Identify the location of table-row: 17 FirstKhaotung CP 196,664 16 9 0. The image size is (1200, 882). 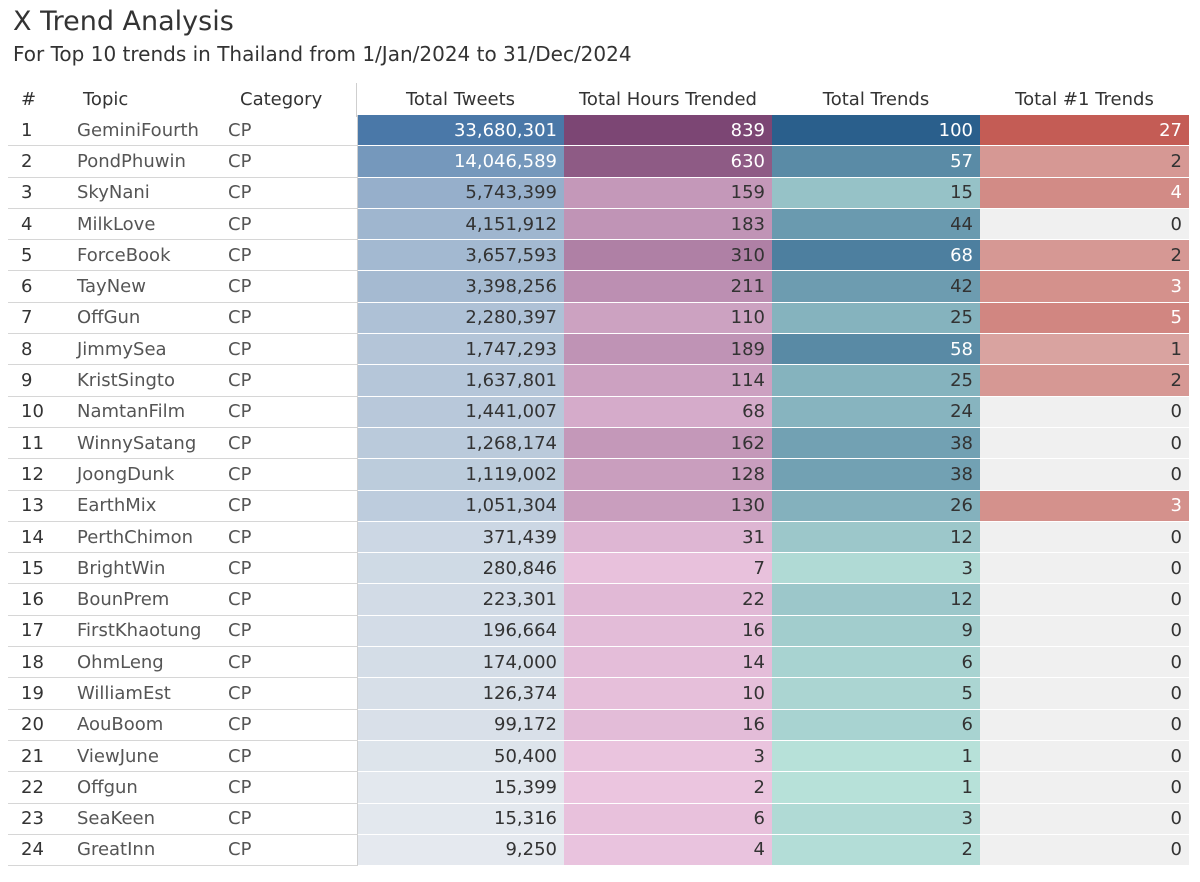
(598, 631).